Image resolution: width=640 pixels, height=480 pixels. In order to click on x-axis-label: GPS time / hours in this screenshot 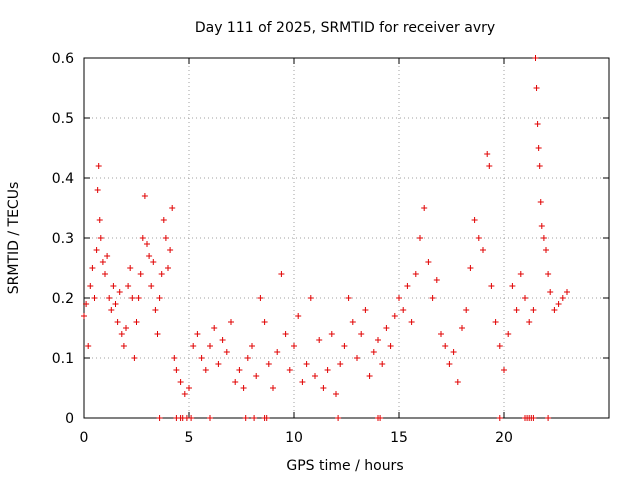, I will do `click(344, 466)`.